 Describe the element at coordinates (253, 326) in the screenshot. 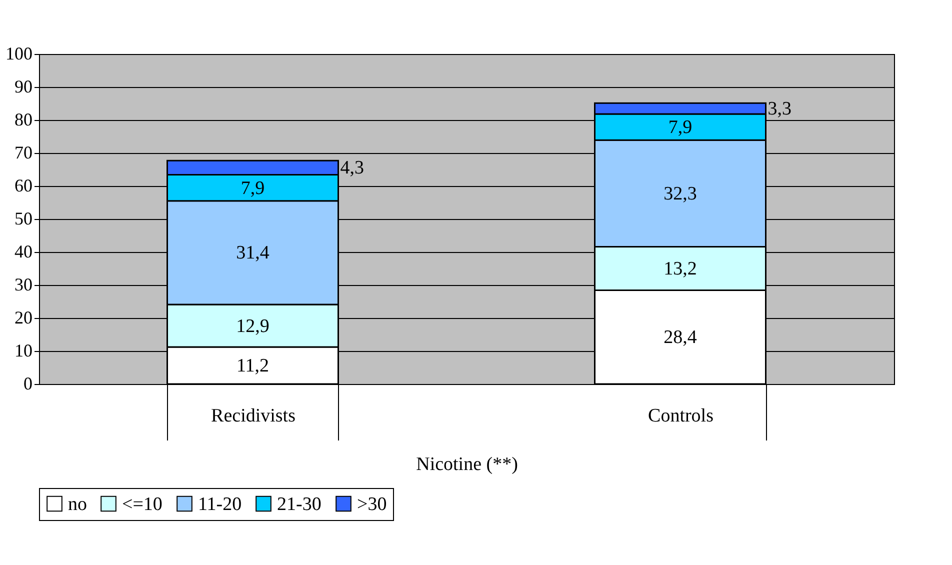

I see `data-label: 12,9` at that location.